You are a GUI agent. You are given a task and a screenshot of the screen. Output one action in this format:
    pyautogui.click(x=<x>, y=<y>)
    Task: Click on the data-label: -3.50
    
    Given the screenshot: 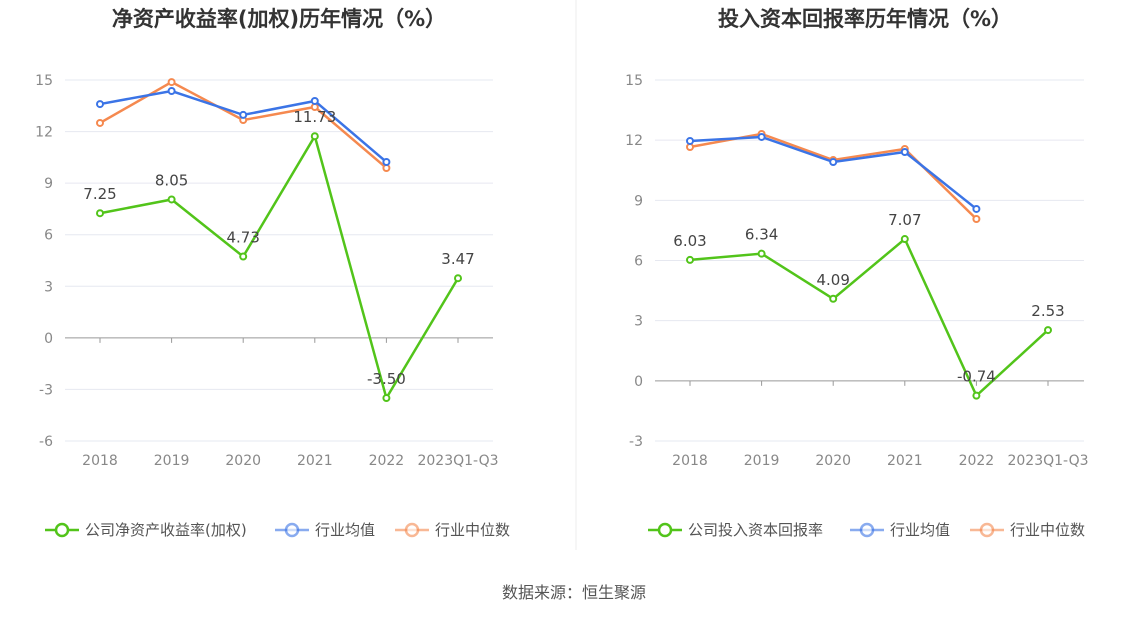 What is the action you would take?
    pyautogui.click(x=386, y=379)
    